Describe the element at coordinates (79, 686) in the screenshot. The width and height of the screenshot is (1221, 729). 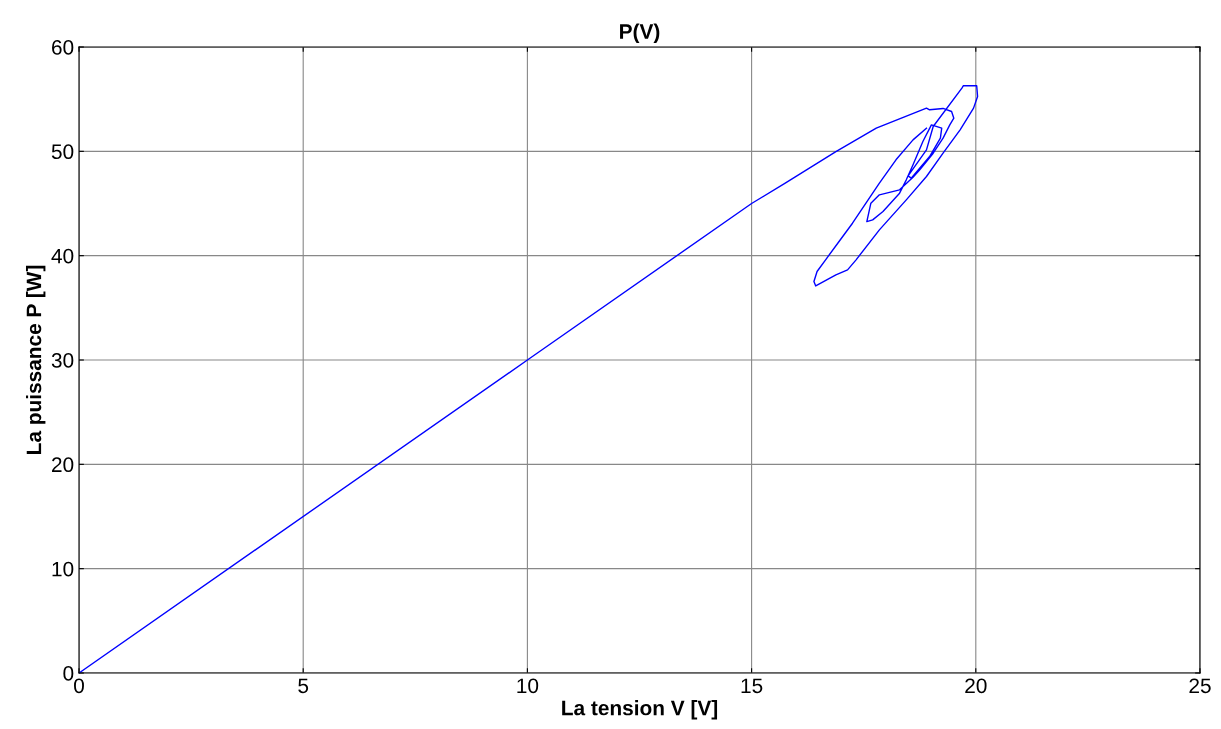
I see `x-tick-label: 0` at that location.